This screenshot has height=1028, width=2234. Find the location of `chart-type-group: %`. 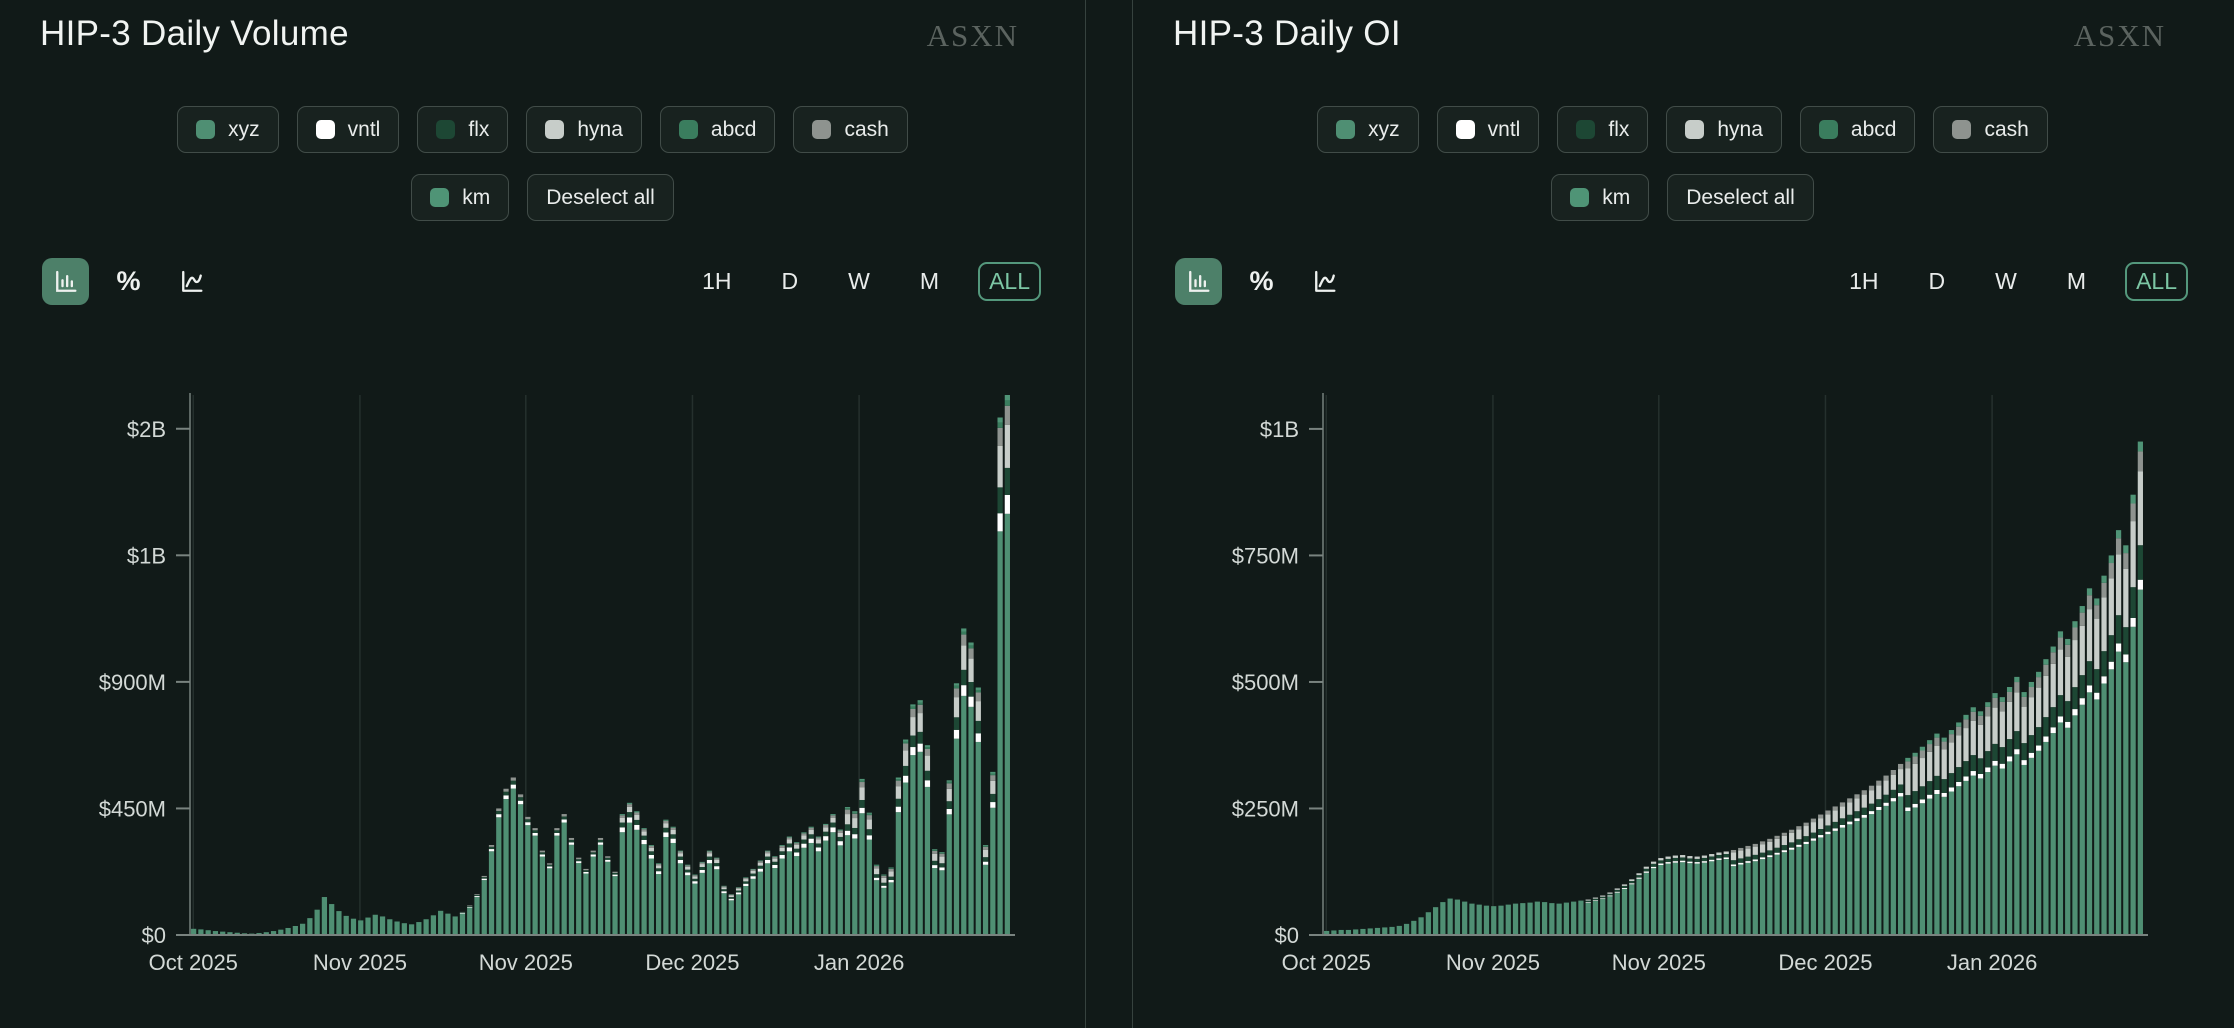

chart-type-group: % is located at coordinates (136, 281).